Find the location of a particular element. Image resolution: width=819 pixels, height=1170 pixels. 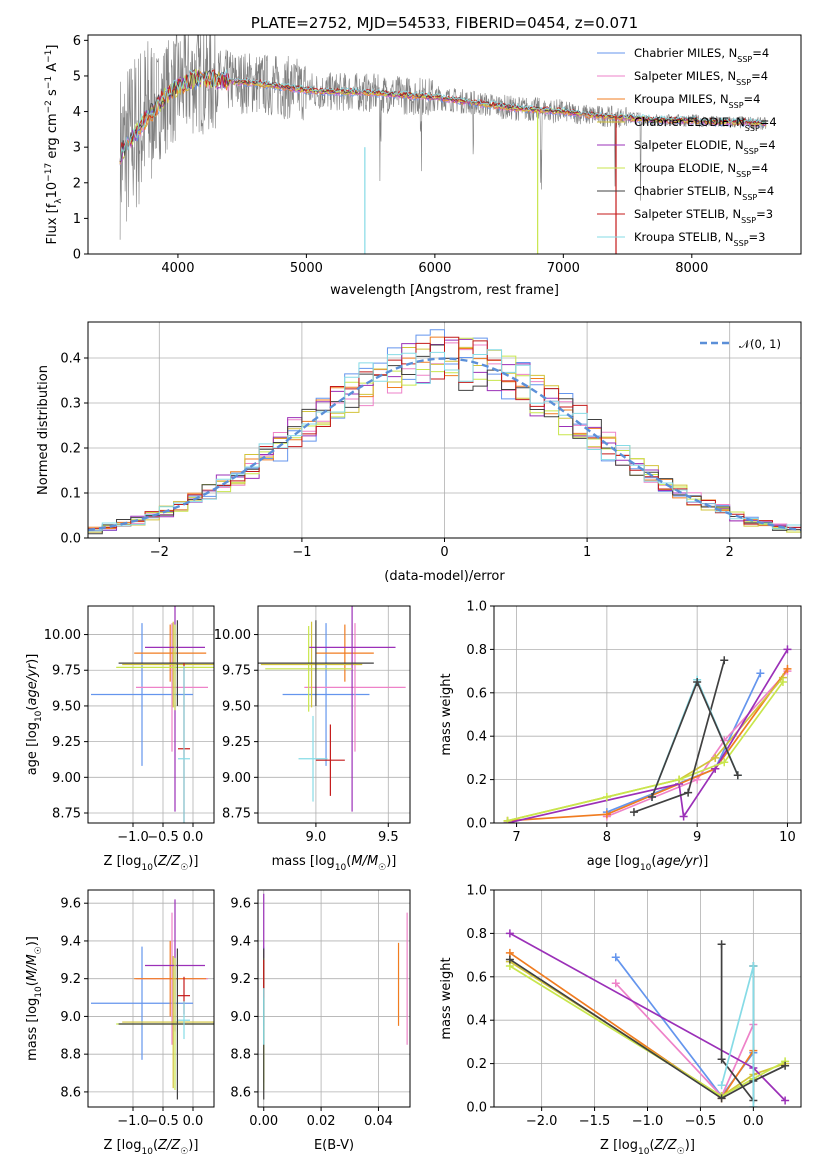

label-part: mass [log is located at coordinates (32, 1029).